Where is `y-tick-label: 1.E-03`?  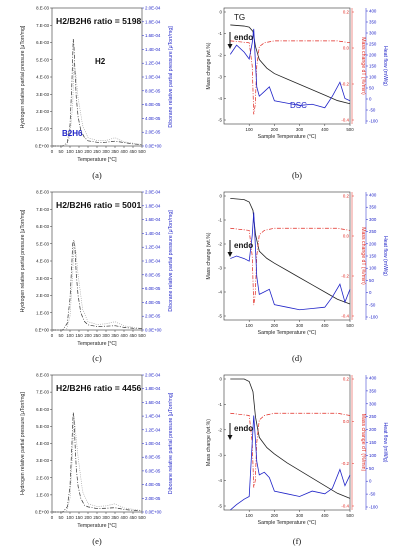 y-tick-label: 1.E-03 is located at coordinates (42, 494).